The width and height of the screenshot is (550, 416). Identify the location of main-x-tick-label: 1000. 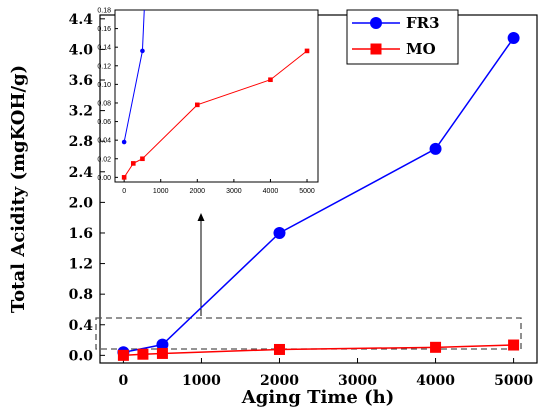
(201, 381).